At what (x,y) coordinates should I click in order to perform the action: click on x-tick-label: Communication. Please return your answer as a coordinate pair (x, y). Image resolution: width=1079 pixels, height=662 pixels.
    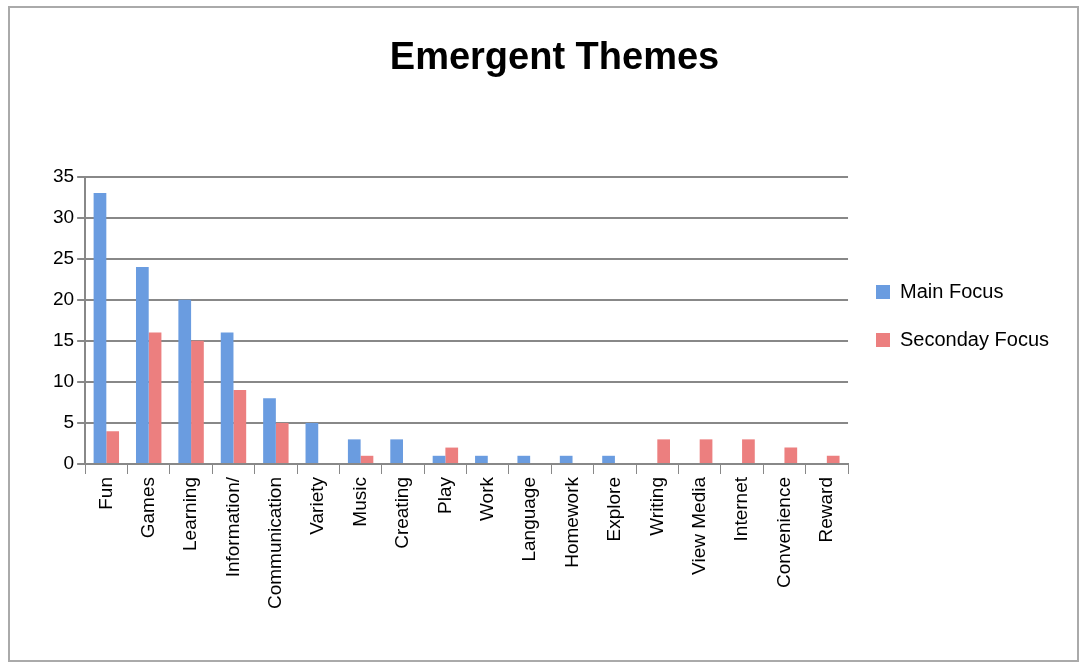
    Looking at the image, I should click on (275, 543).